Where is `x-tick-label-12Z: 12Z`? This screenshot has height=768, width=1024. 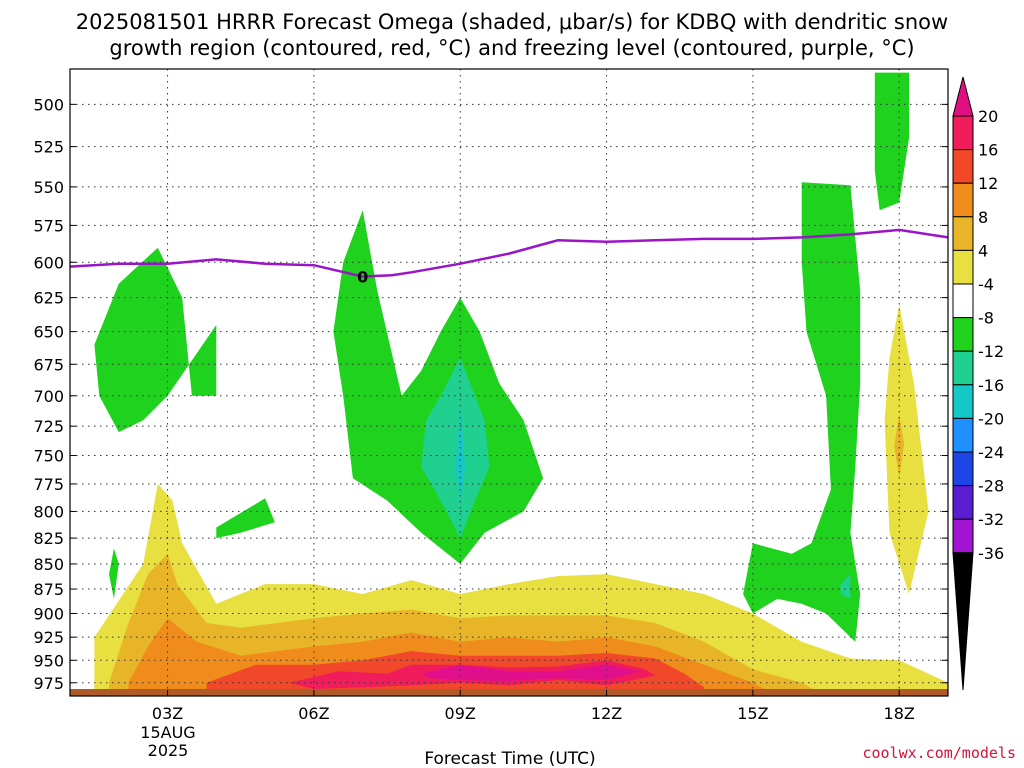
x-tick-label-12Z: 12Z is located at coordinates (606, 713).